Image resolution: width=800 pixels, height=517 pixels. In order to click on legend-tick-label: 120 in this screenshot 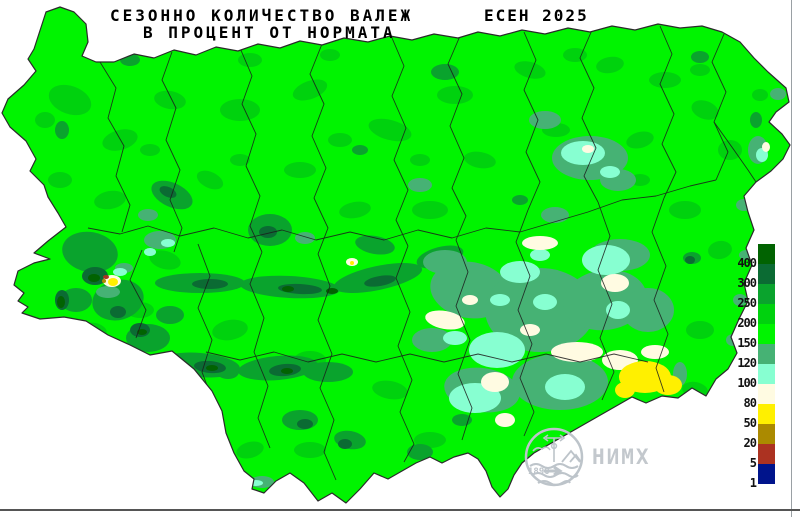, I will do `click(747, 363)`.